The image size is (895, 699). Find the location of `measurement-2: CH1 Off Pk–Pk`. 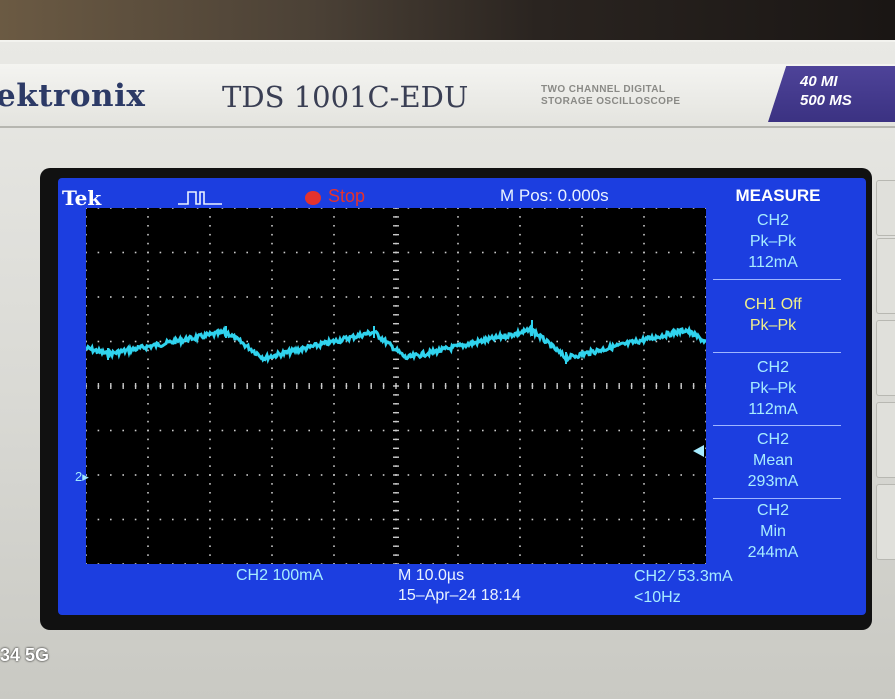

measurement-2: CH1 Off Pk–Pk is located at coordinates (773, 315).